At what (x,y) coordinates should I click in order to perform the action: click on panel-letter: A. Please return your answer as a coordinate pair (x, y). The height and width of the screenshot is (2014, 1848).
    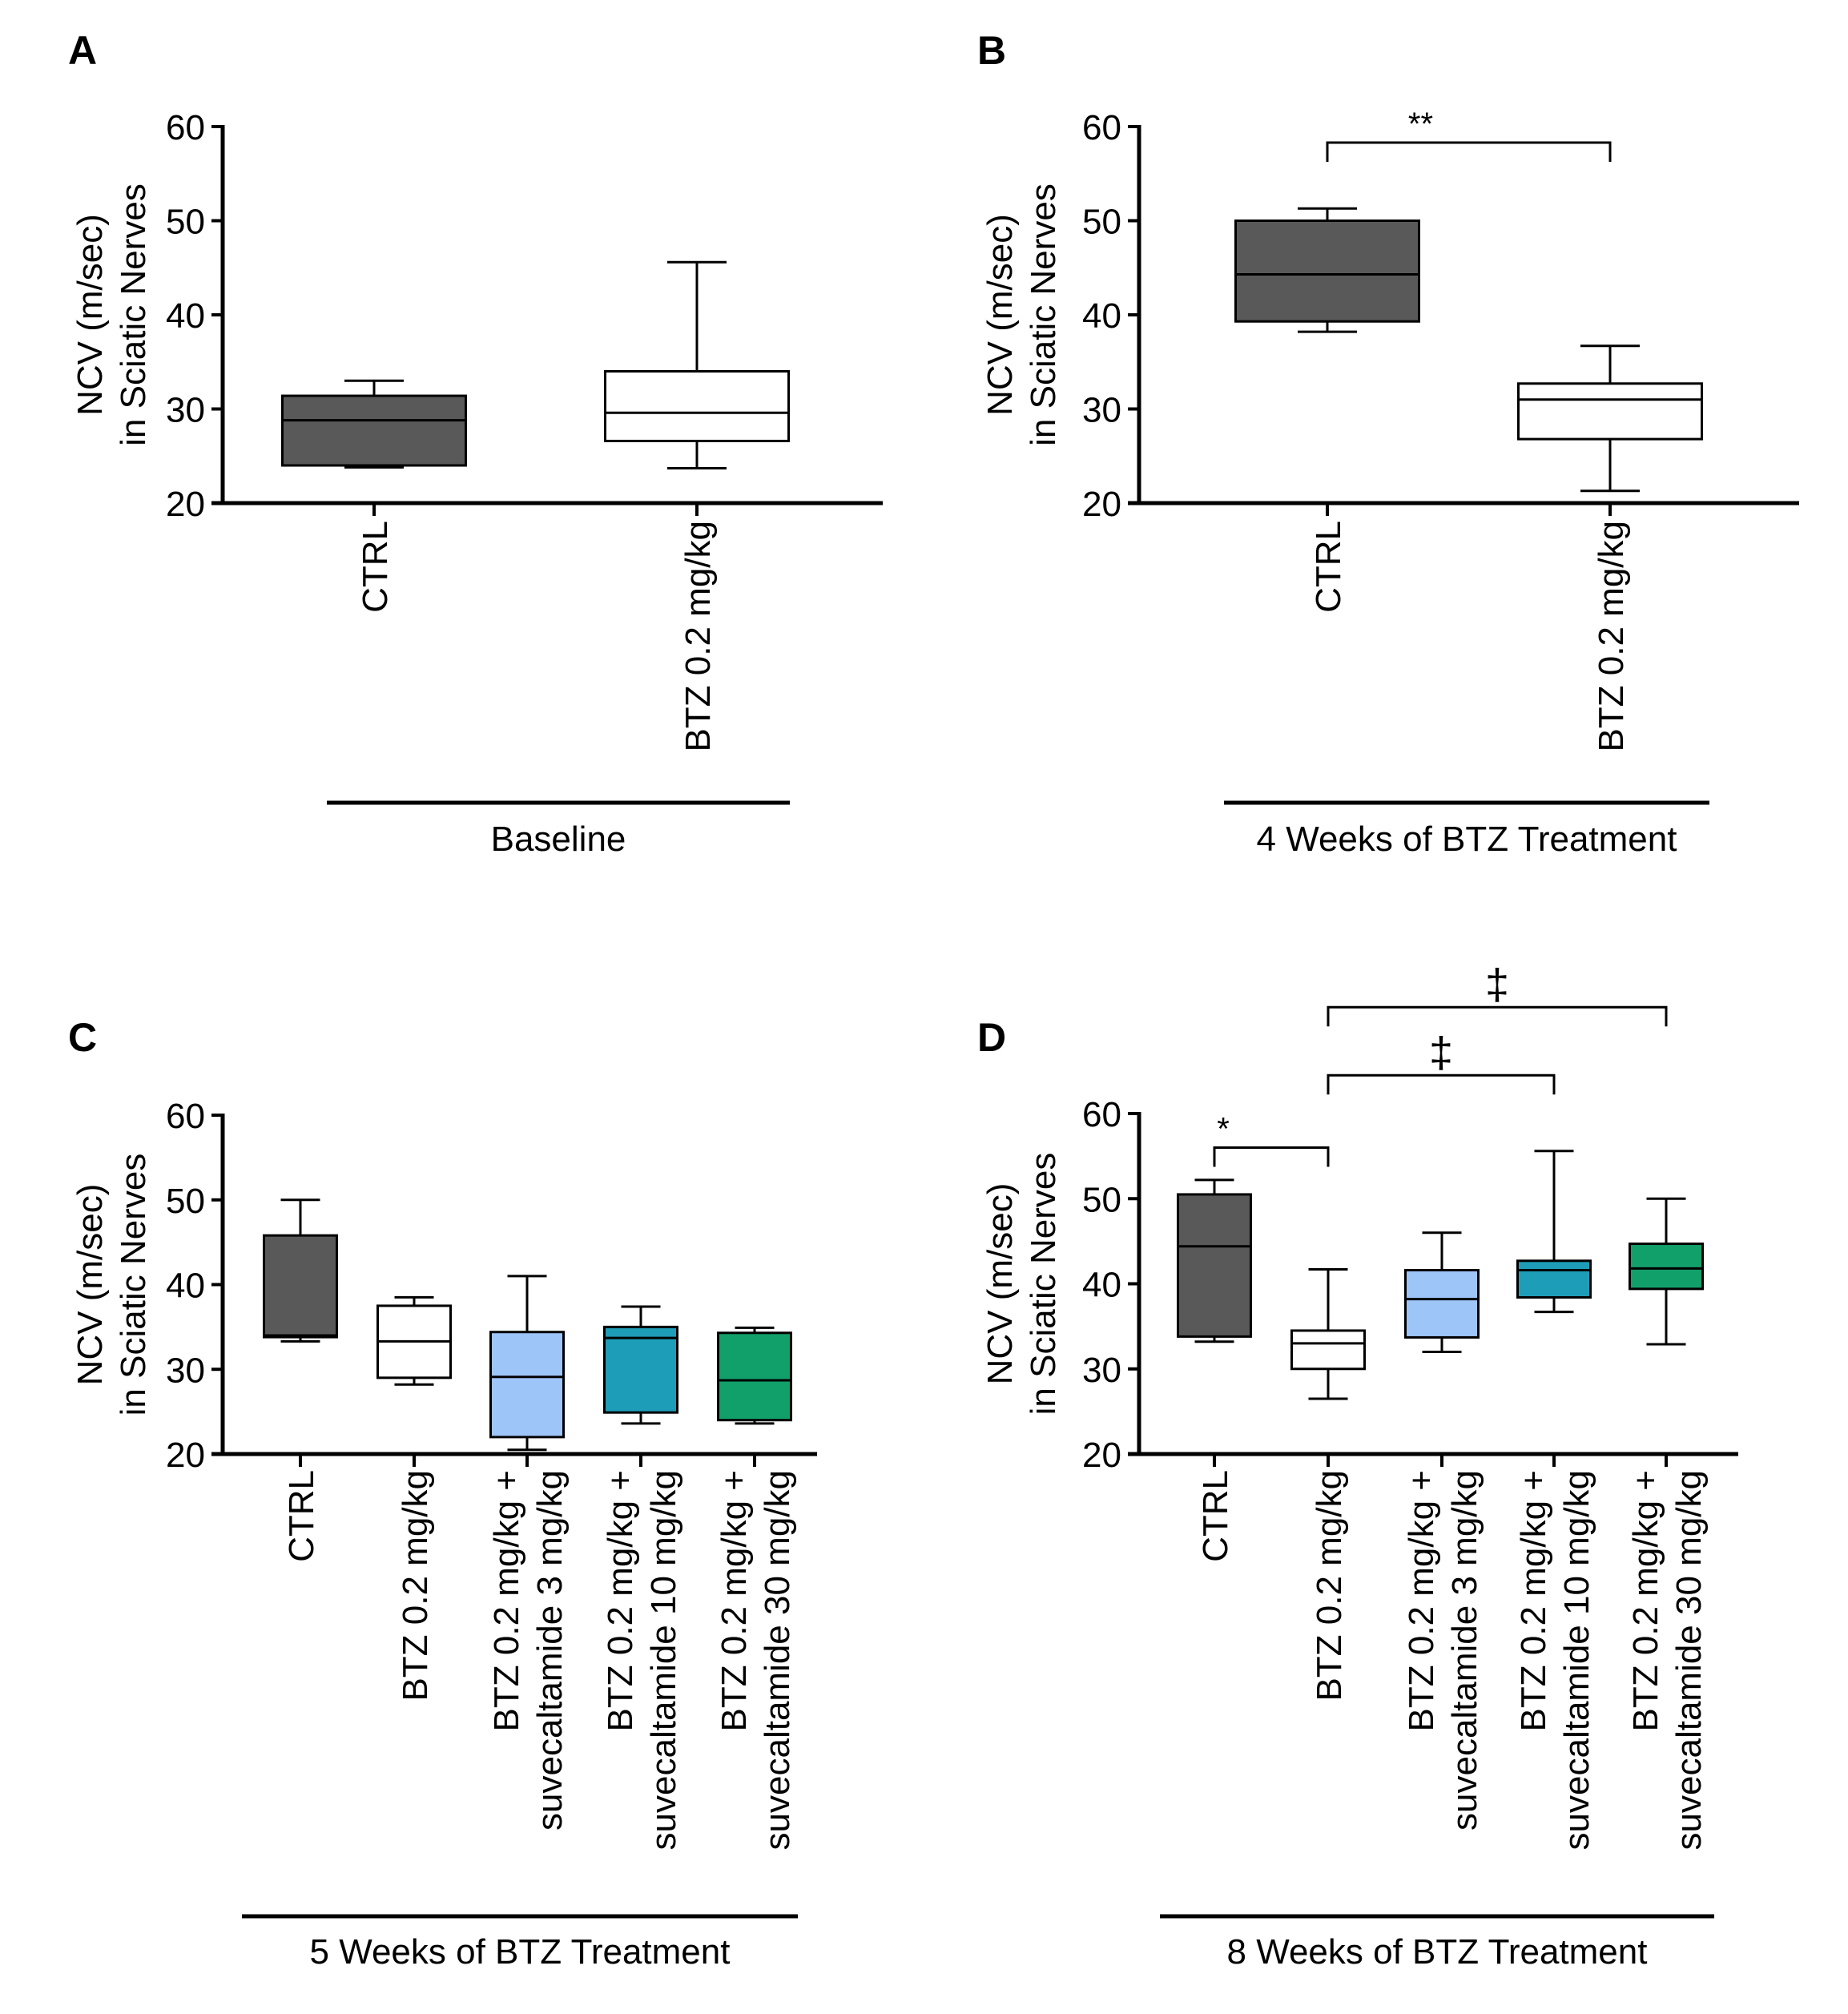
    Looking at the image, I should click on (82, 50).